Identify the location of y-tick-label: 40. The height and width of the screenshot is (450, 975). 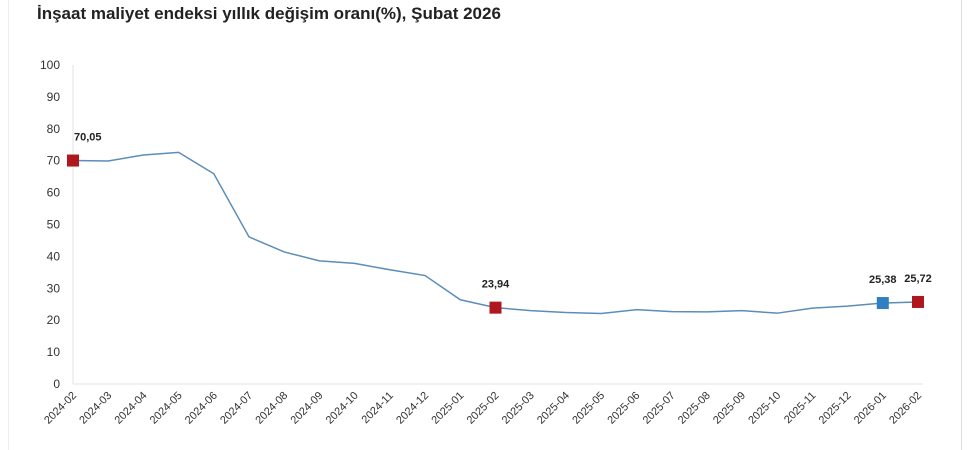
(54, 256).